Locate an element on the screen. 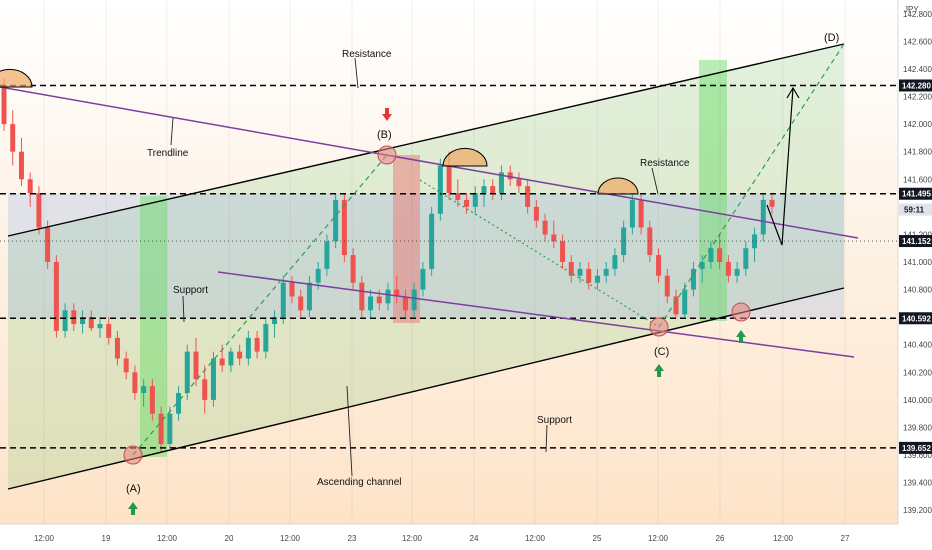  projection-path is located at coordinates (780, 166).